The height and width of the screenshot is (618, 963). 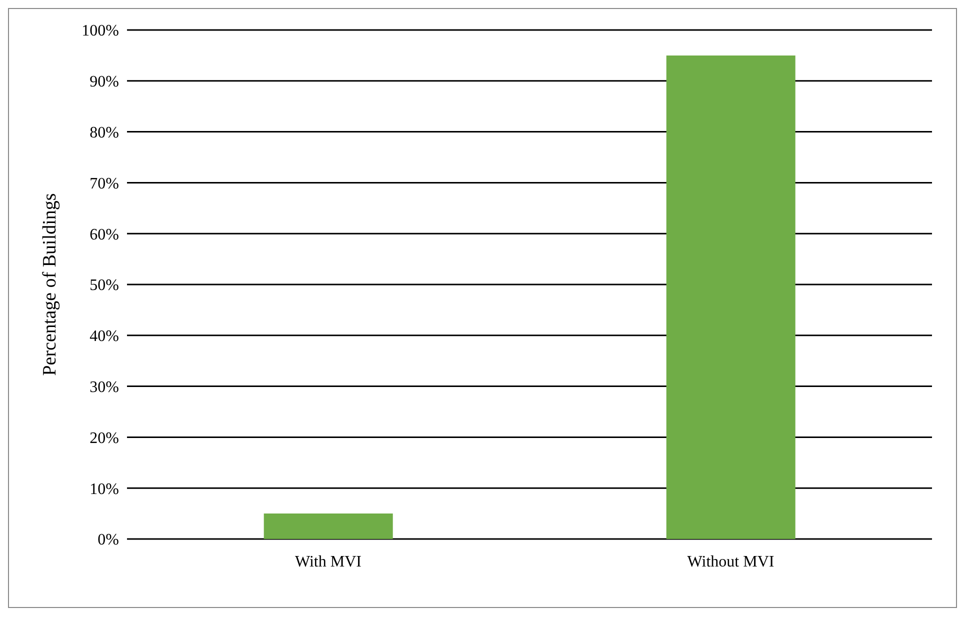 What do you see at coordinates (104, 387) in the screenshot?
I see `y-tick-label: 30%` at bounding box center [104, 387].